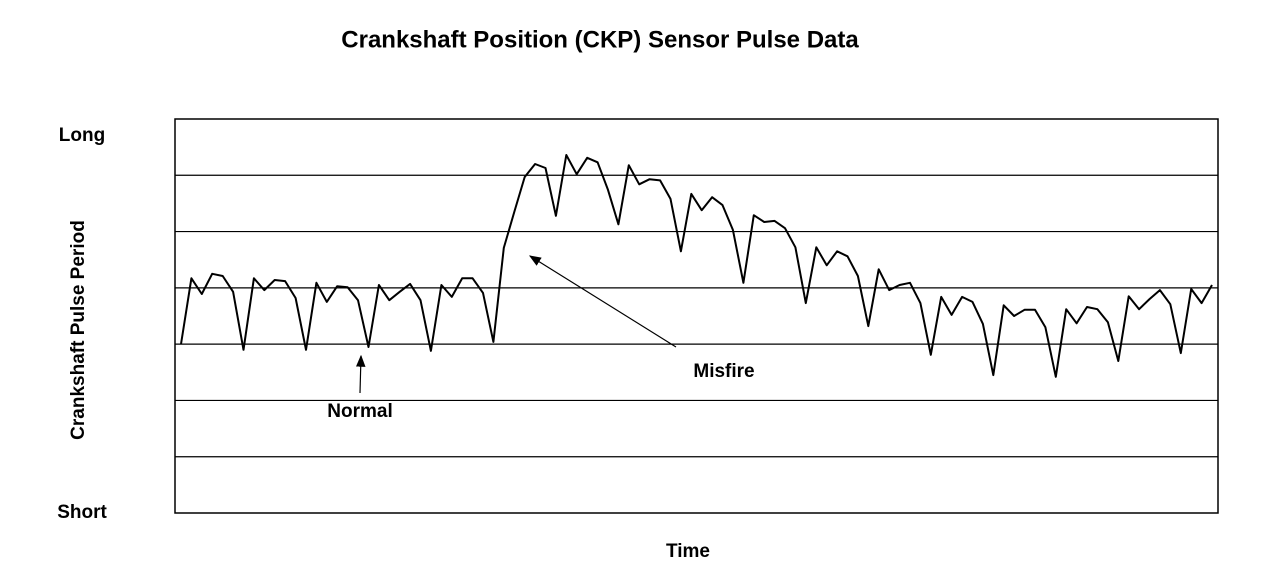  Describe the element at coordinates (688, 551) in the screenshot. I see `x-axis-label: Time` at that location.